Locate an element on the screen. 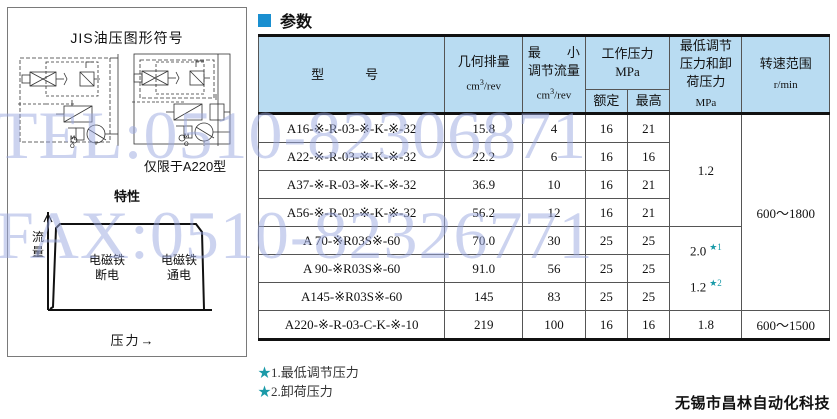  cell-model: A56-※-R-03-※-K-※-32 is located at coordinates (351, 212).